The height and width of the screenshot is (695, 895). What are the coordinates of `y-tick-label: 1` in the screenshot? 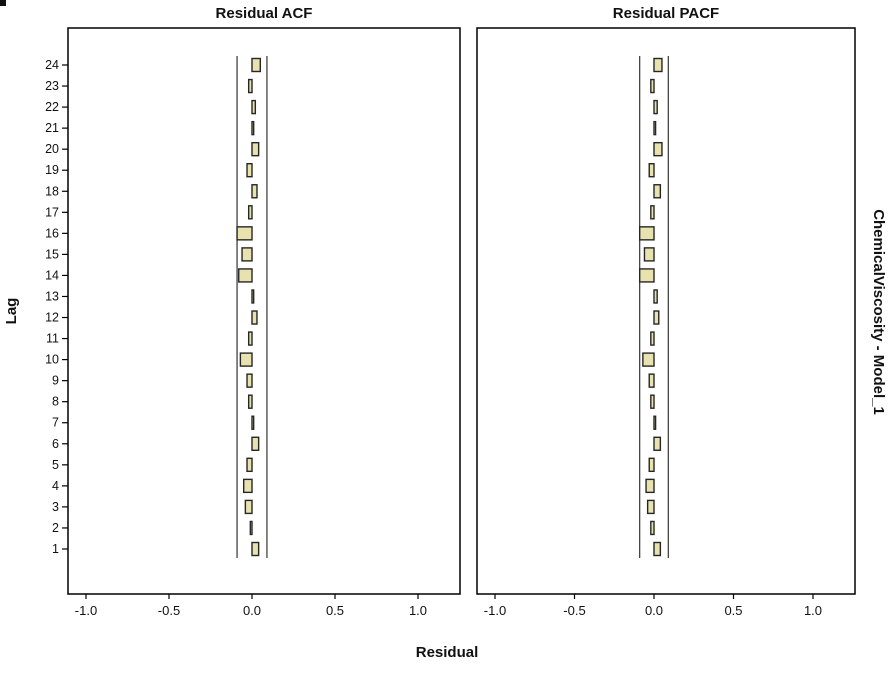 It's located at (55, 549).